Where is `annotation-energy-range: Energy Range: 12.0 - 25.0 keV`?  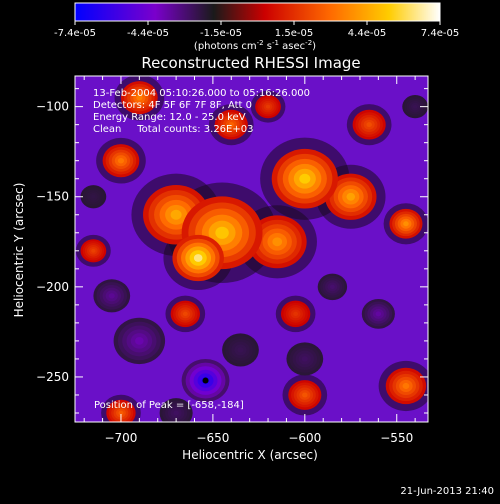 annotation-energy-range: Energy Range: 12.0 - 25.0 keV is located at coordinates (169, 117).